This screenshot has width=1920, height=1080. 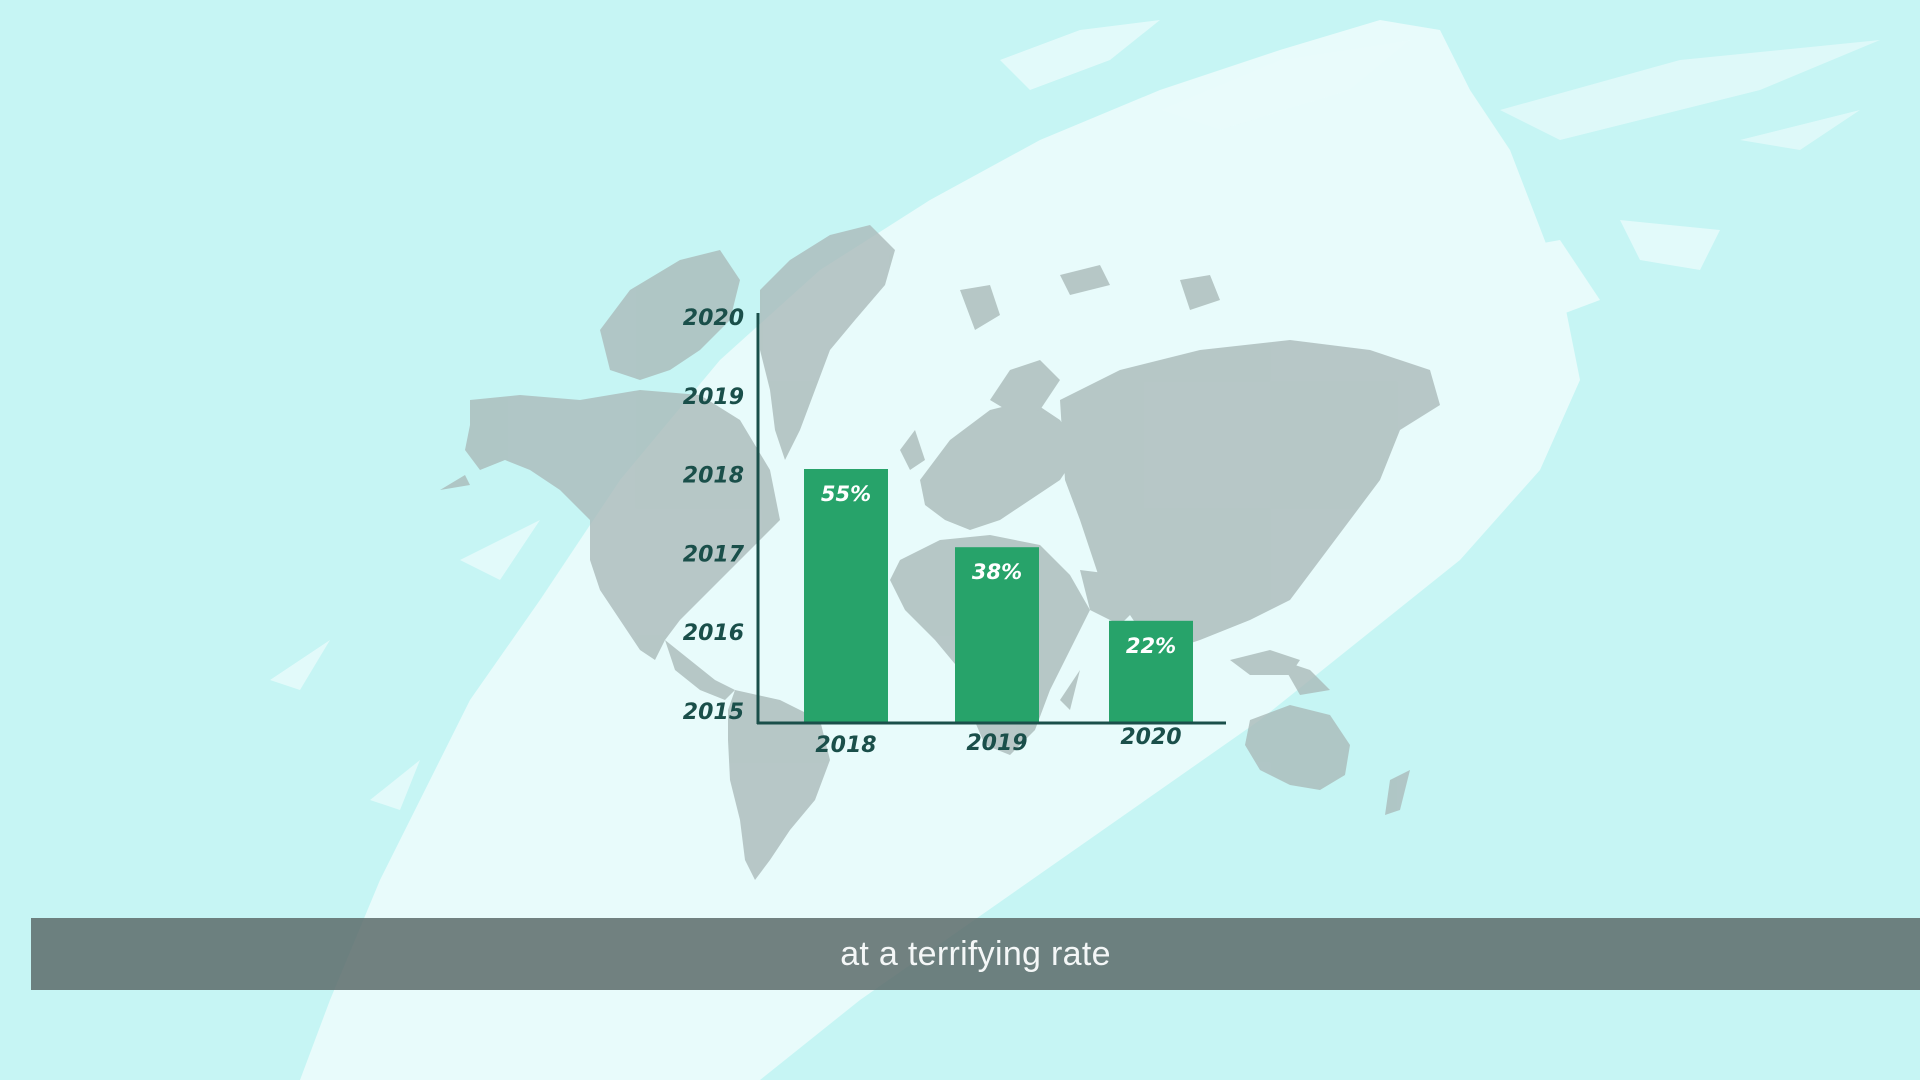 I want to click on y-tick-label: 2017, so click(x=714, y=554).